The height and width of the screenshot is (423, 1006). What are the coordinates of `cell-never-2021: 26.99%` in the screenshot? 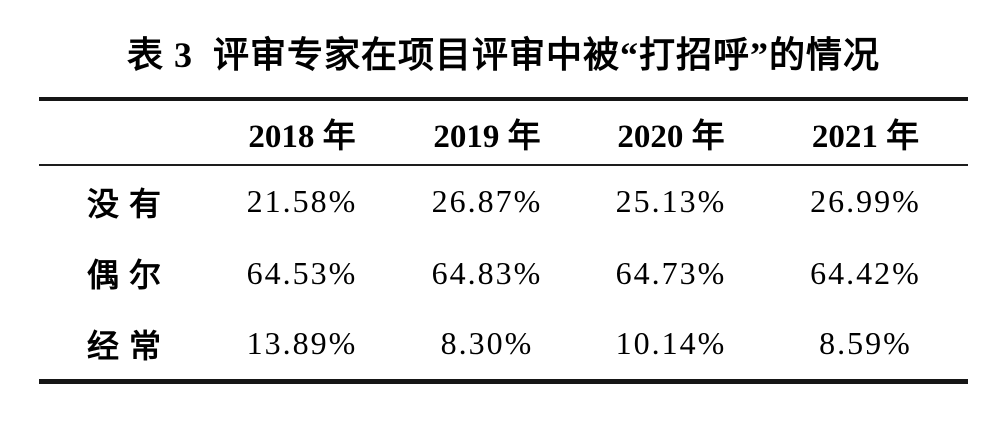 It's located at (865, 201).